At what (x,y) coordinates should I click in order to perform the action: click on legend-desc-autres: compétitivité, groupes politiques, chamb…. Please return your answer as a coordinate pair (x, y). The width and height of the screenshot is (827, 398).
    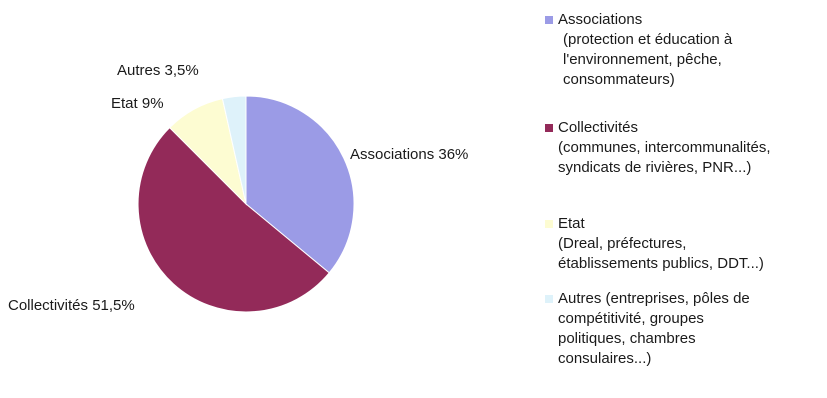
    Looking at the image, I should click on (631, 338).